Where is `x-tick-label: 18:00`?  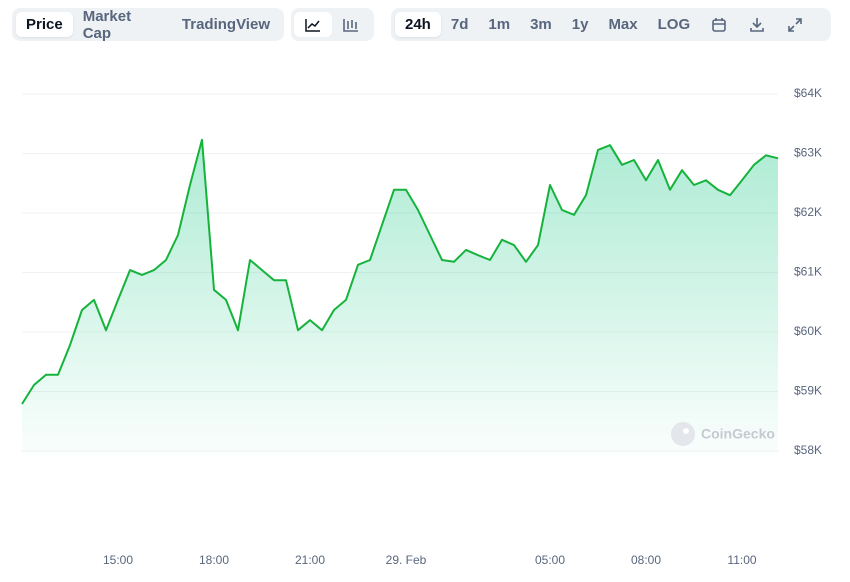
x-tick-label: 18:00 is located at coordinates (214, 560).